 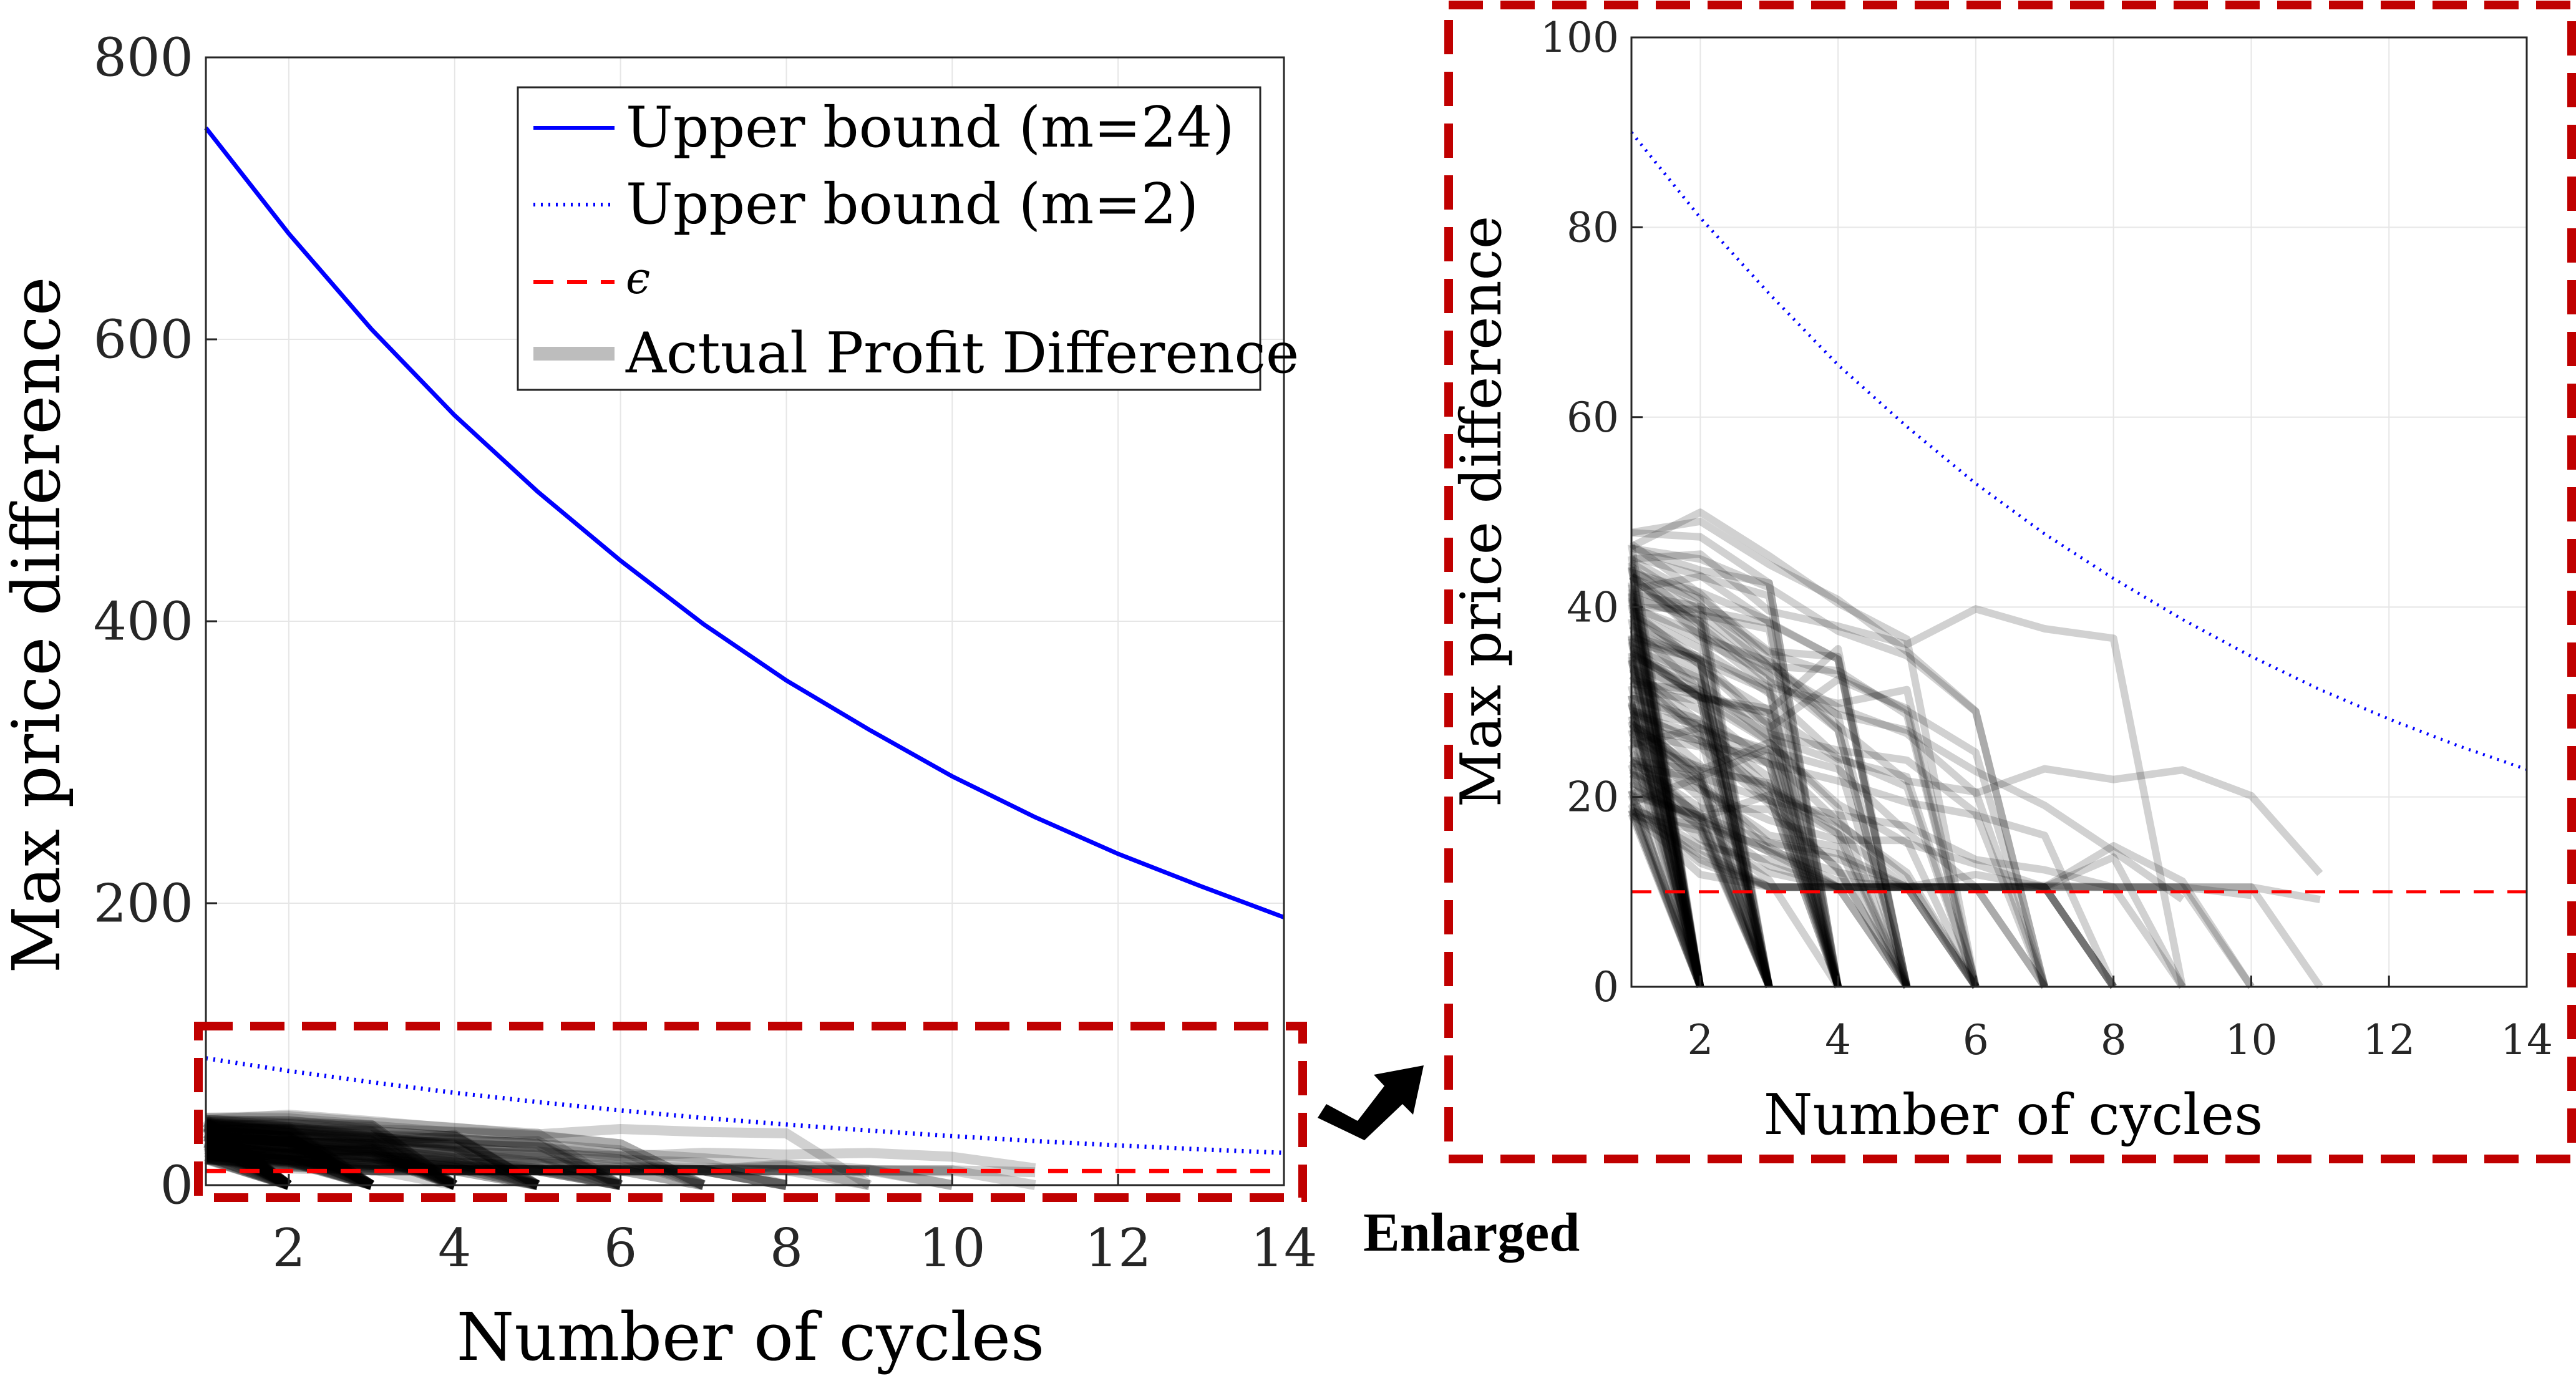 I want to click on enlarged-y-tick-labels: 0 20 40 60 80 100, so click(x=1591, y=512).